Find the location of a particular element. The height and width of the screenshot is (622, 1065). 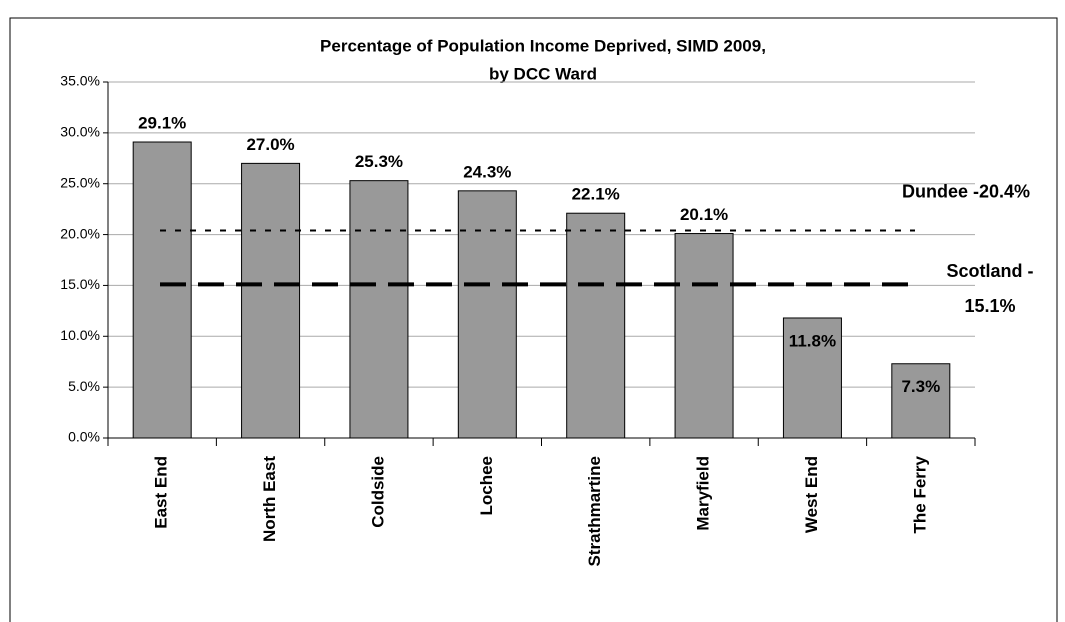

y-tick-label: 5.0% is located at coordinates (84, 386).